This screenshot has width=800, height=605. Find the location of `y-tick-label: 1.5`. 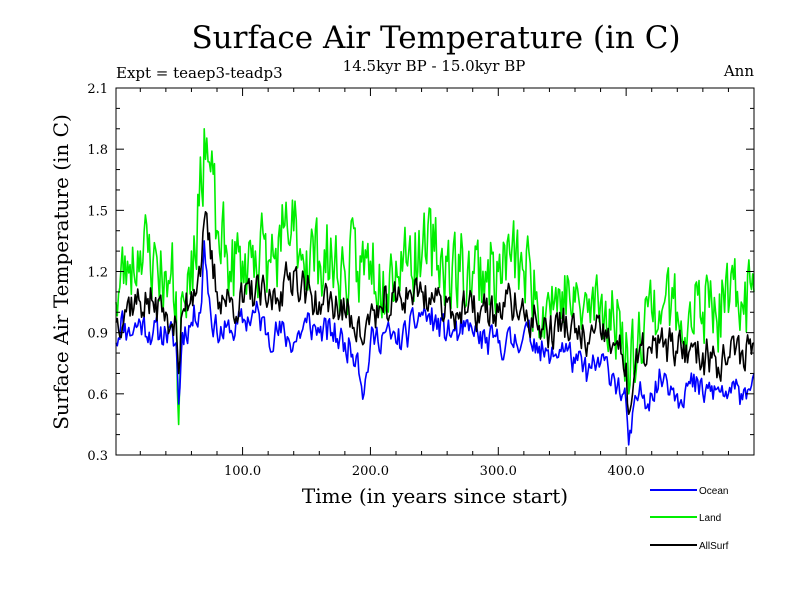

y-tick-label: 1.5 is located at coordinates (97, 211).